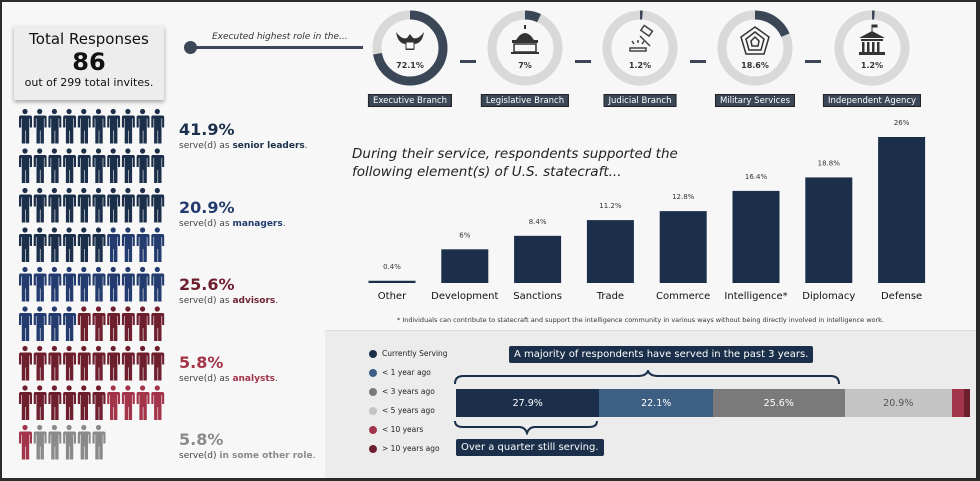  What do you see at coordinates (228, 368) in the screenshot?
I see `role-stat: 5.8% serve(d) as analysts.` at bounding box center [228, 368].